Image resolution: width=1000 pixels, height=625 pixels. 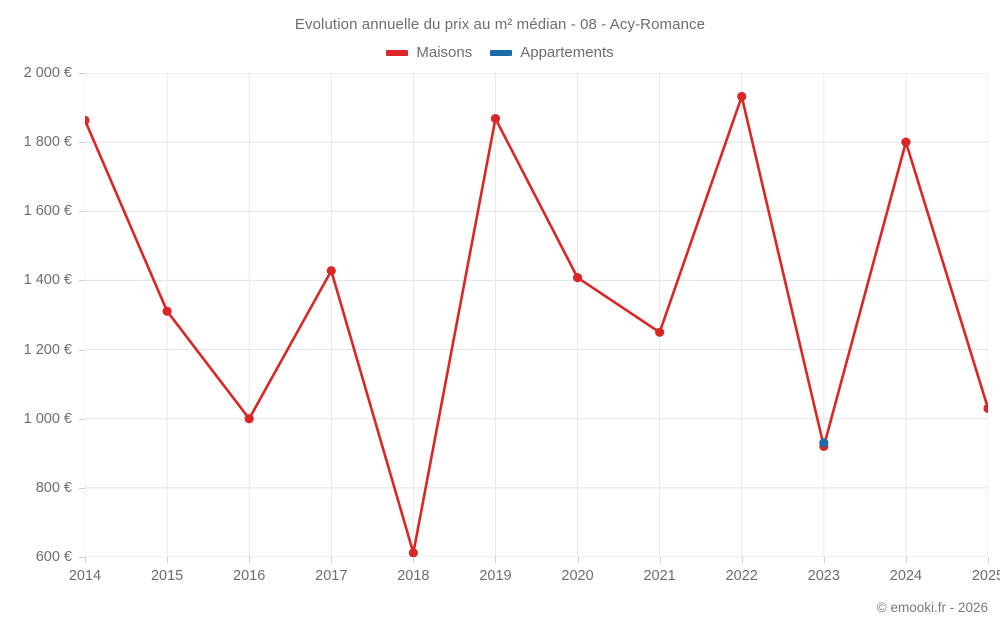 I want to click on x-axis-tick-label: 2018, so click(x=413, y=576).